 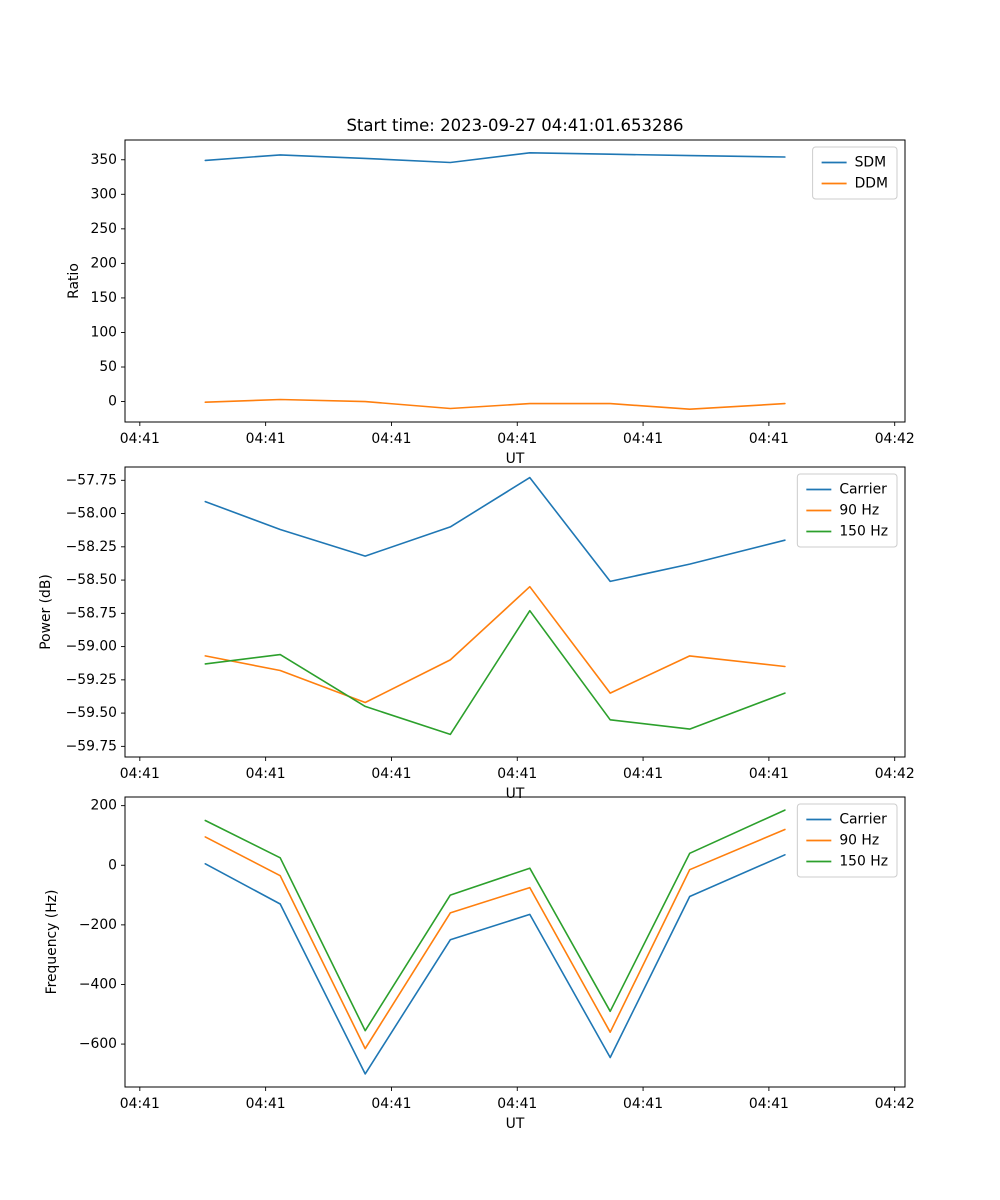 What do you see at coordinates (103, 194) in the screenshot?
I see `y-tick-label: 300` at bounding box center [103, 194].